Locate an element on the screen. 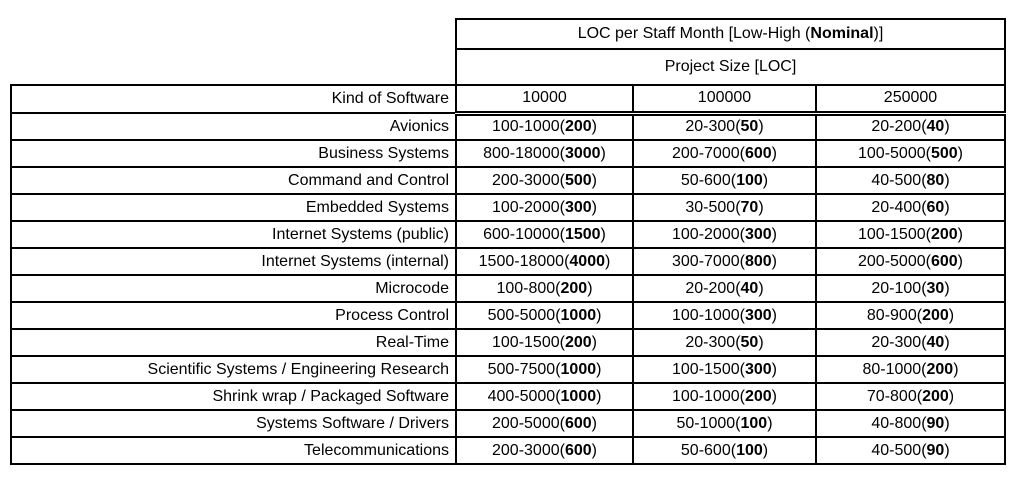 The width and height of the screenshot is (1018, 498). row-label: Business Systems is located at coordinates (233, 153).